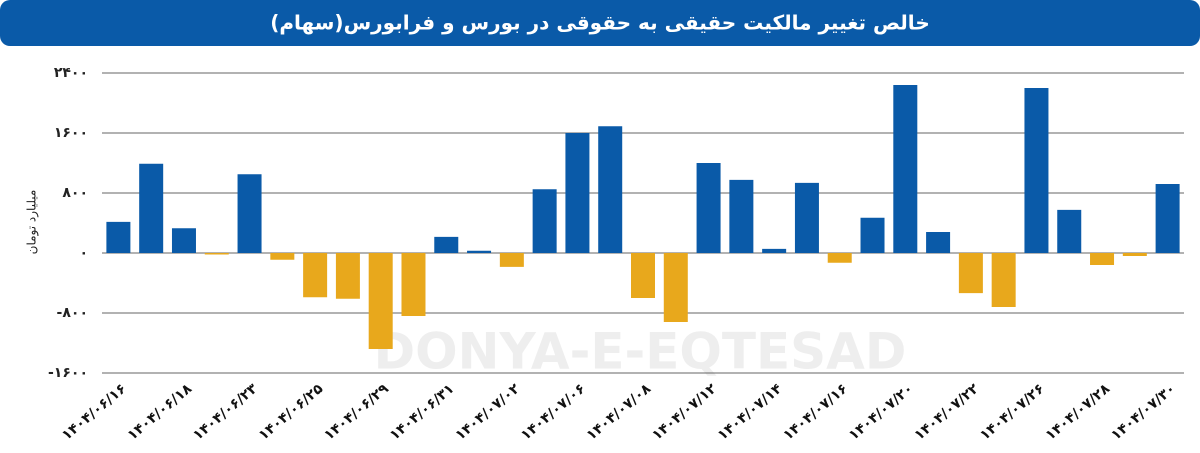 The height and width of the screenshot is (453, 1200). Describe the element at coordinates (815, 412) in the screenshot. I see `x-tick-label: ۱۴۰۴/۰۷/۱۶` at that location.